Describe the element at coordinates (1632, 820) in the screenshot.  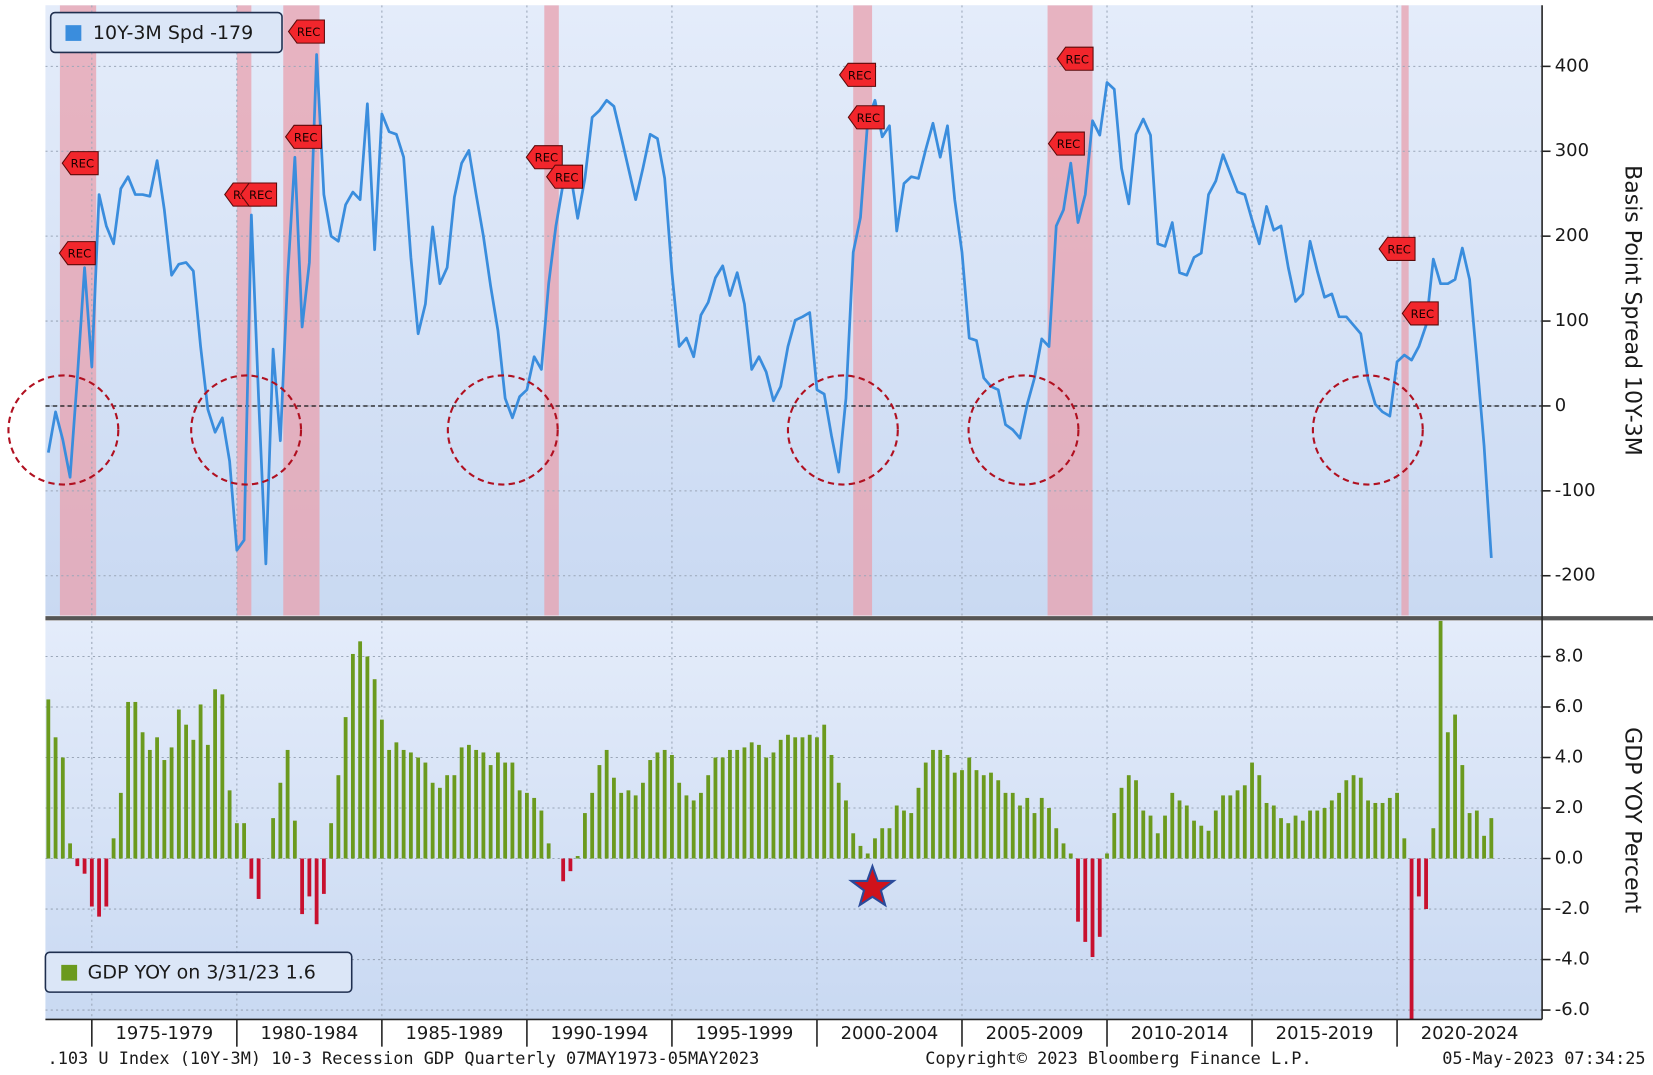
I see `y-axis-title: GDP YOY Percent` at that location.